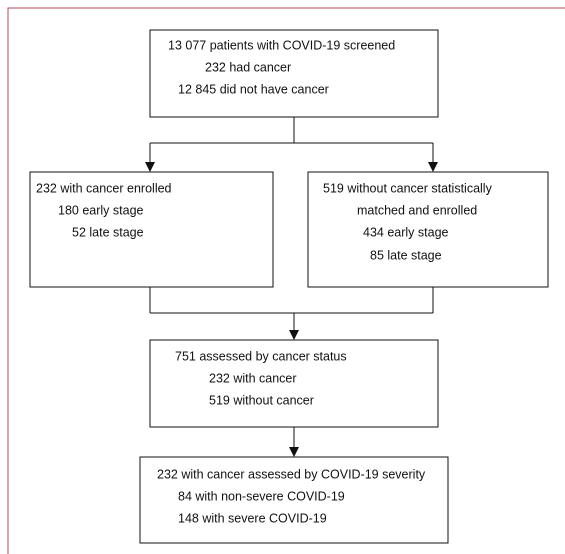 Image resolution: width=565 pixels, height=554 pixels. I want to click on node-text: 434 early stage, so click(406, 232).